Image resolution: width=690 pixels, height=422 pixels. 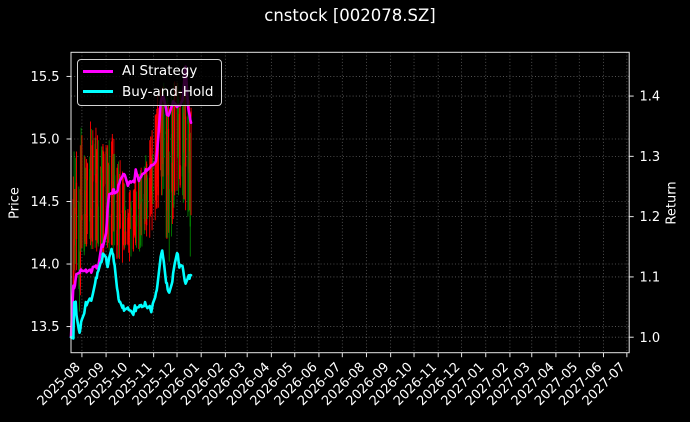 What do you see at coordinates (97, 71) in the screenshot?
I see `strategy-line-swatch` at bounding box center [97, 71].